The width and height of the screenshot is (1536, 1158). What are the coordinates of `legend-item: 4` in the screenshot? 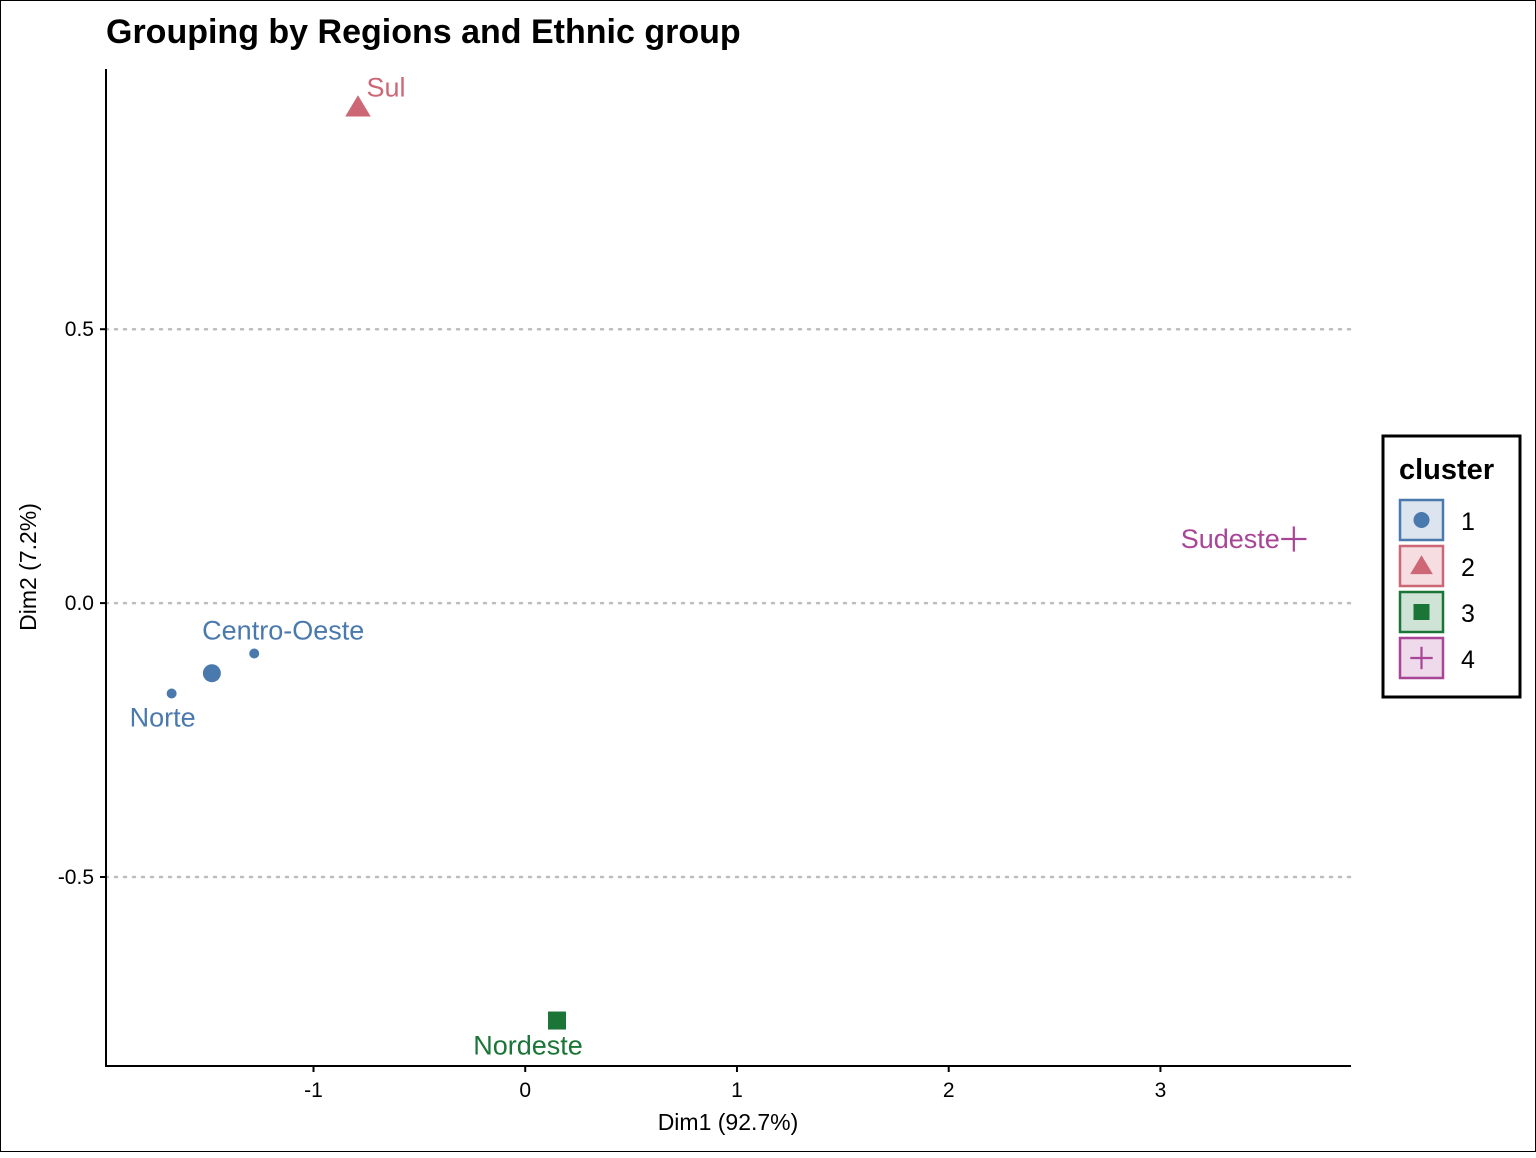 It's located at (1436, 658).